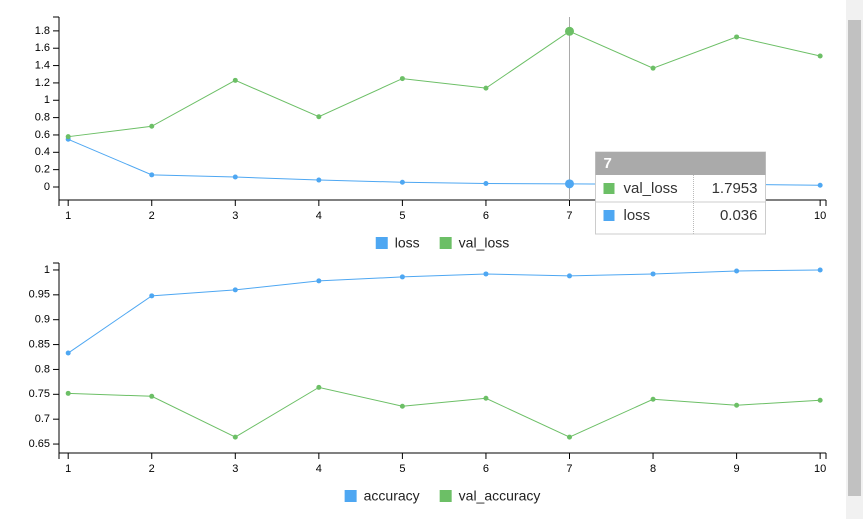  What do you see at coordinates (42, 48) in the screenshot?
I see `y-tick-label: 1.6` at bounding box center [42, 48].